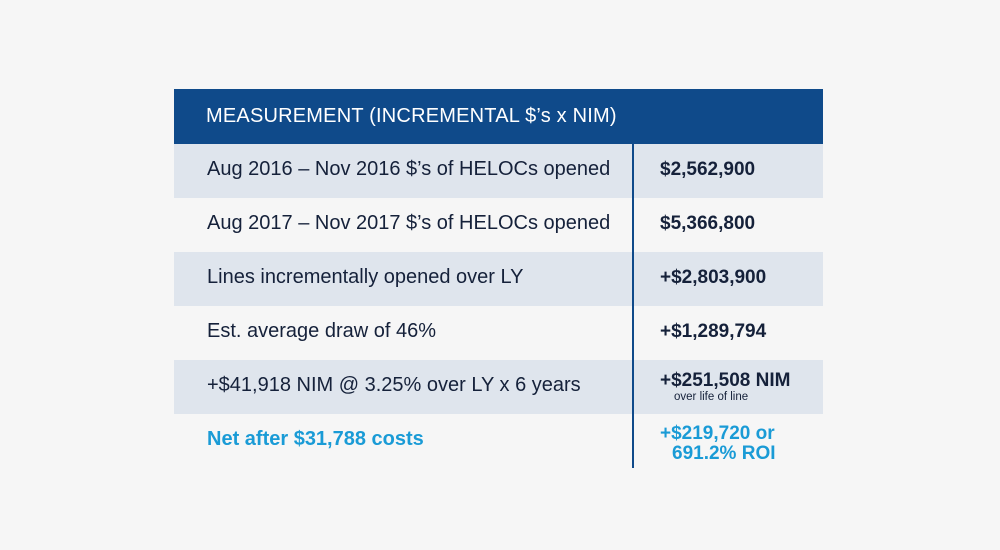 The image size is (1000, 550). What do you see at coordinates (498, 116) in the screenshot?
I see `table-header: MEASUREMENT (INCREMENTAL $’s x NIM)` at bounding box center [498, 116].